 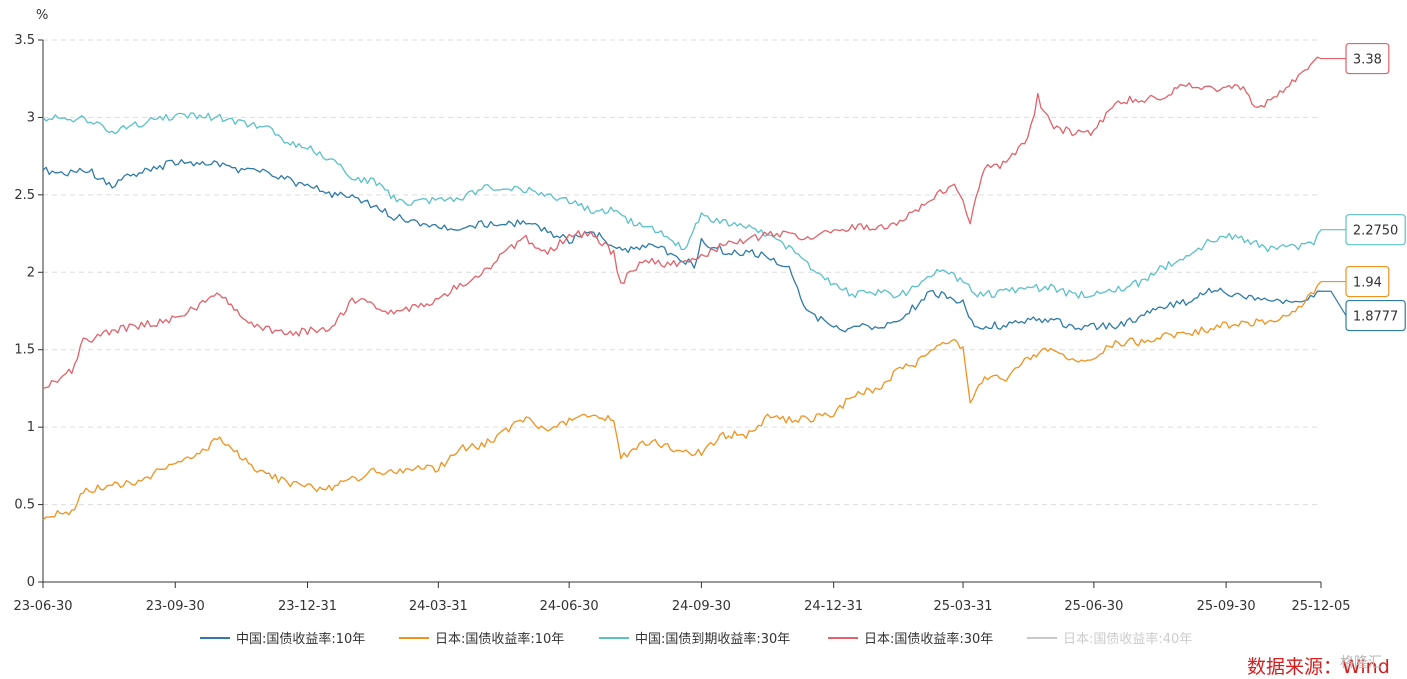 I want to click on watermark: 格隆汇, so click(x=1361, y=663).